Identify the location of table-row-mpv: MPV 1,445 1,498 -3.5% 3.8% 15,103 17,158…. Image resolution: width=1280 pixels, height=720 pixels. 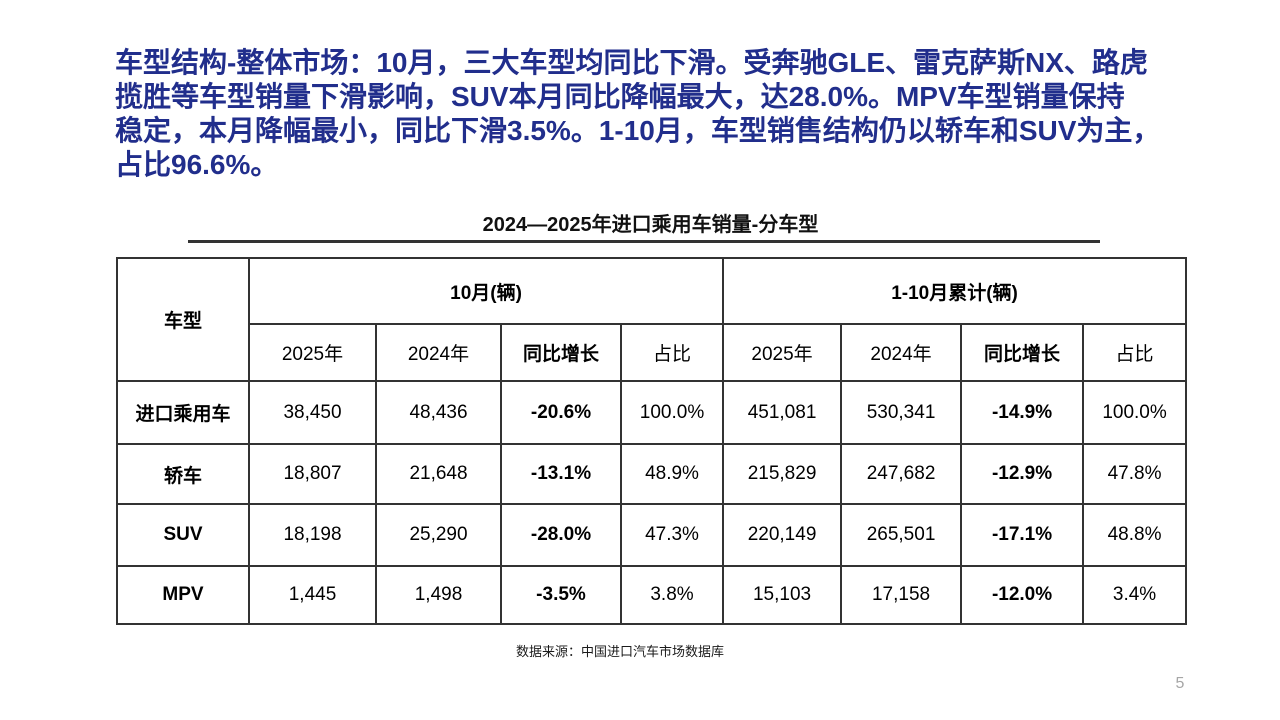
(652, 595).